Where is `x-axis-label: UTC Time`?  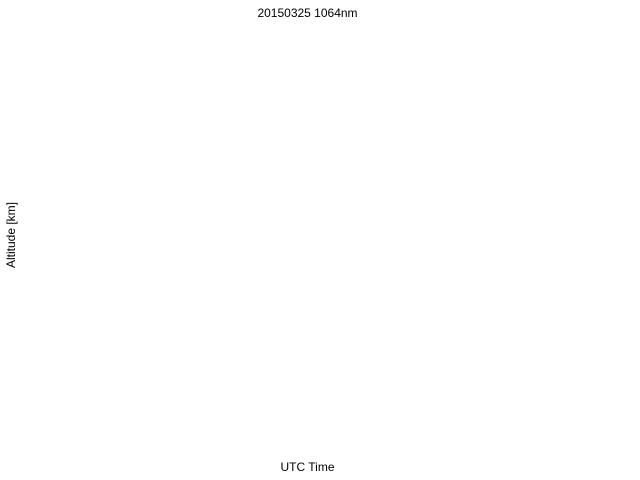 x-axis-label: UTC Time is located at coordinates (307, 467).